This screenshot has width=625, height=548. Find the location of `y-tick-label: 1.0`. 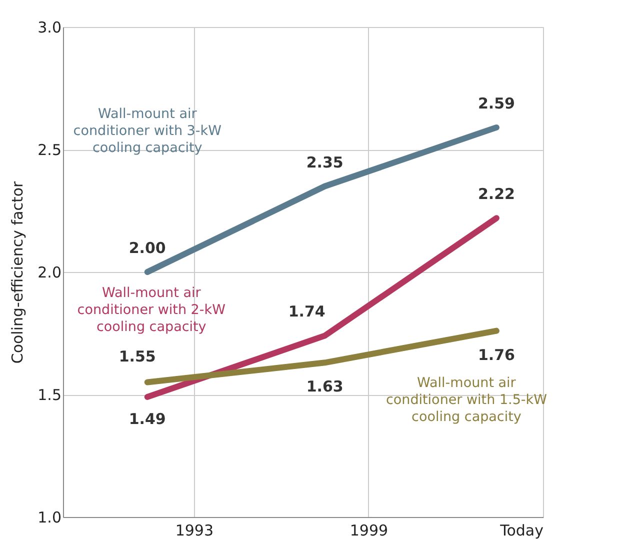

y-tick-label: 1.0 is located at coordinates (50, 517).